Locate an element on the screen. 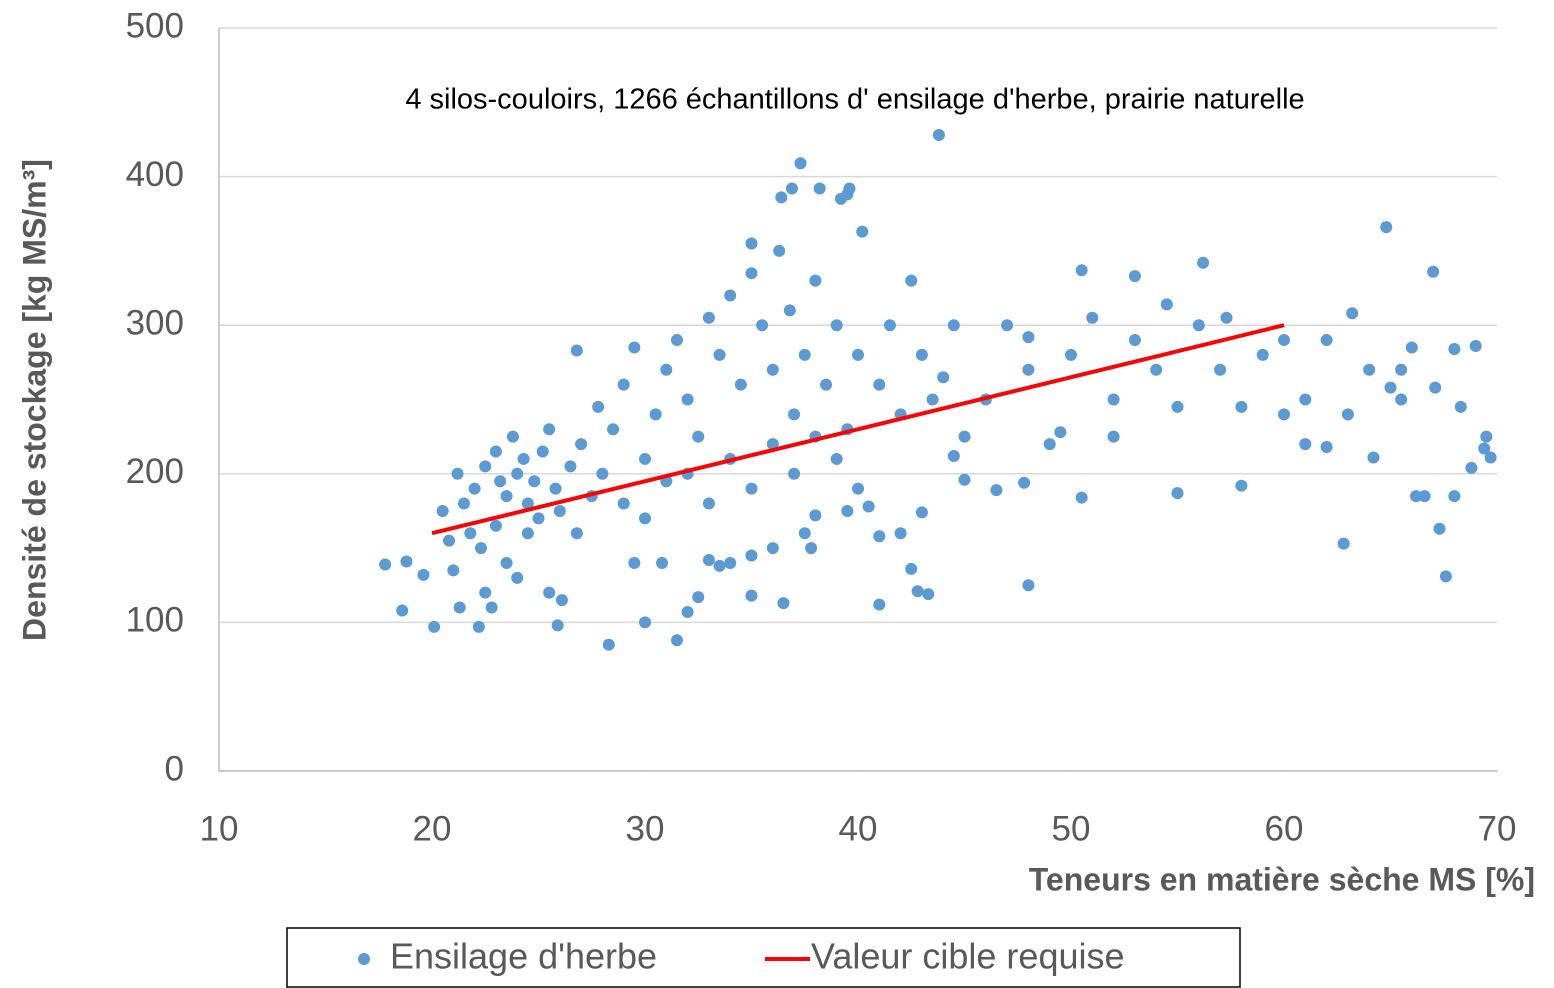  x-tick-label: 50 is located at coordinates (1071, 828).